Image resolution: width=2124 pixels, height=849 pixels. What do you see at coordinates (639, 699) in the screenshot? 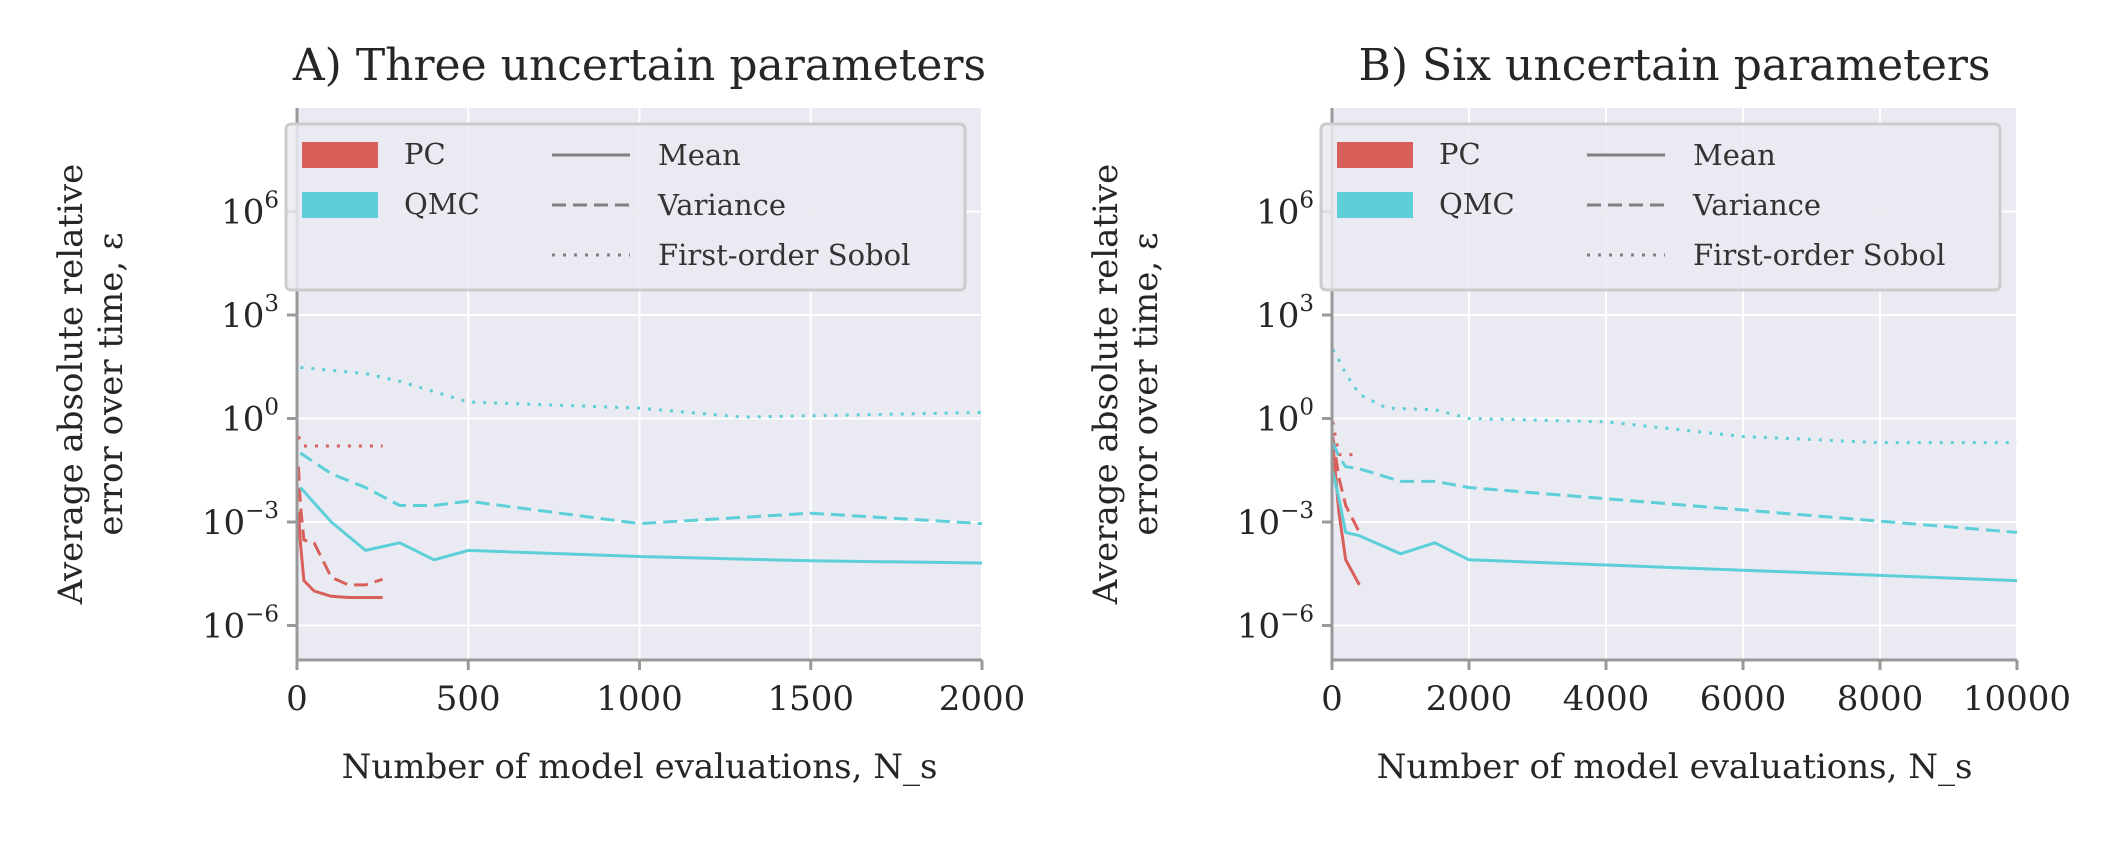
I see `x-tick-label: 1000` at bounding box center [639, 699].